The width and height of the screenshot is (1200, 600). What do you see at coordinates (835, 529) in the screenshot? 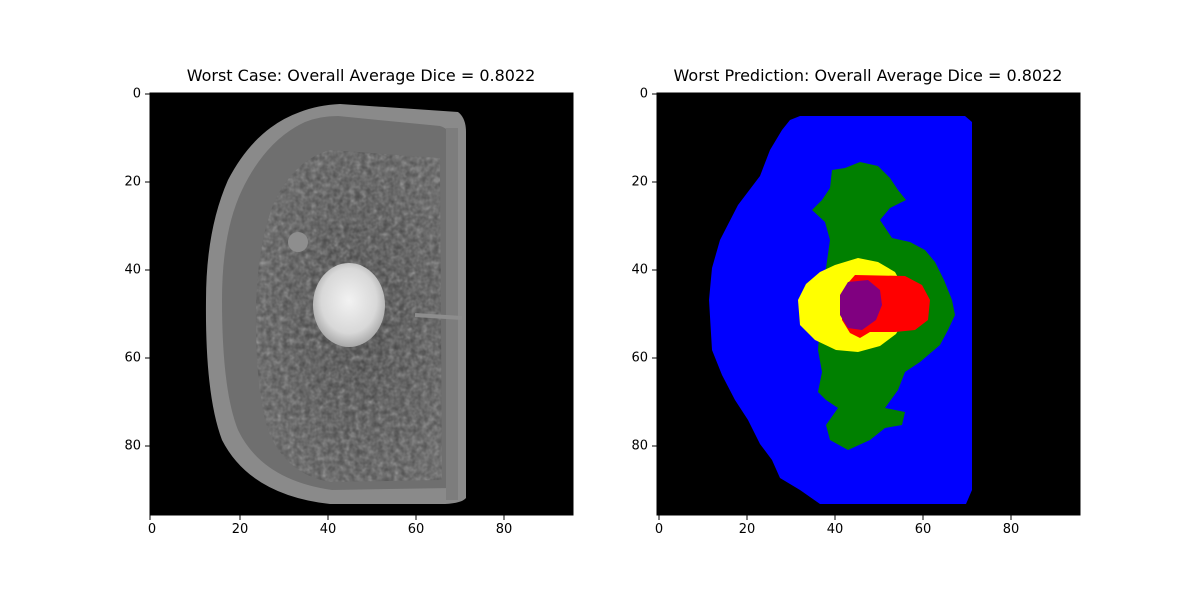
I see `panel-2-xtick-40: 40` at bounding box center [835, 529].